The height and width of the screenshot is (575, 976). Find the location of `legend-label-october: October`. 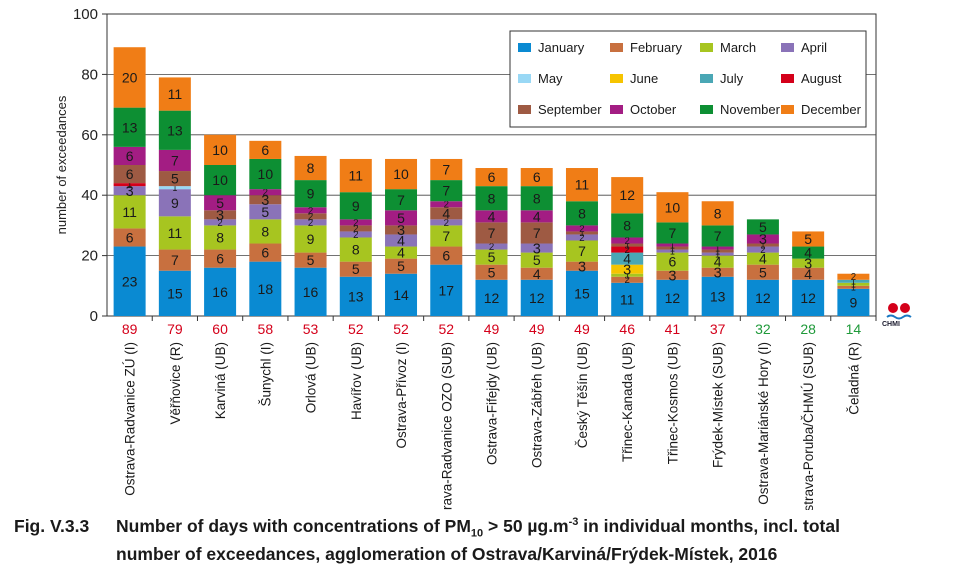

legend-label-october: October is located at coordinates (653, 109).